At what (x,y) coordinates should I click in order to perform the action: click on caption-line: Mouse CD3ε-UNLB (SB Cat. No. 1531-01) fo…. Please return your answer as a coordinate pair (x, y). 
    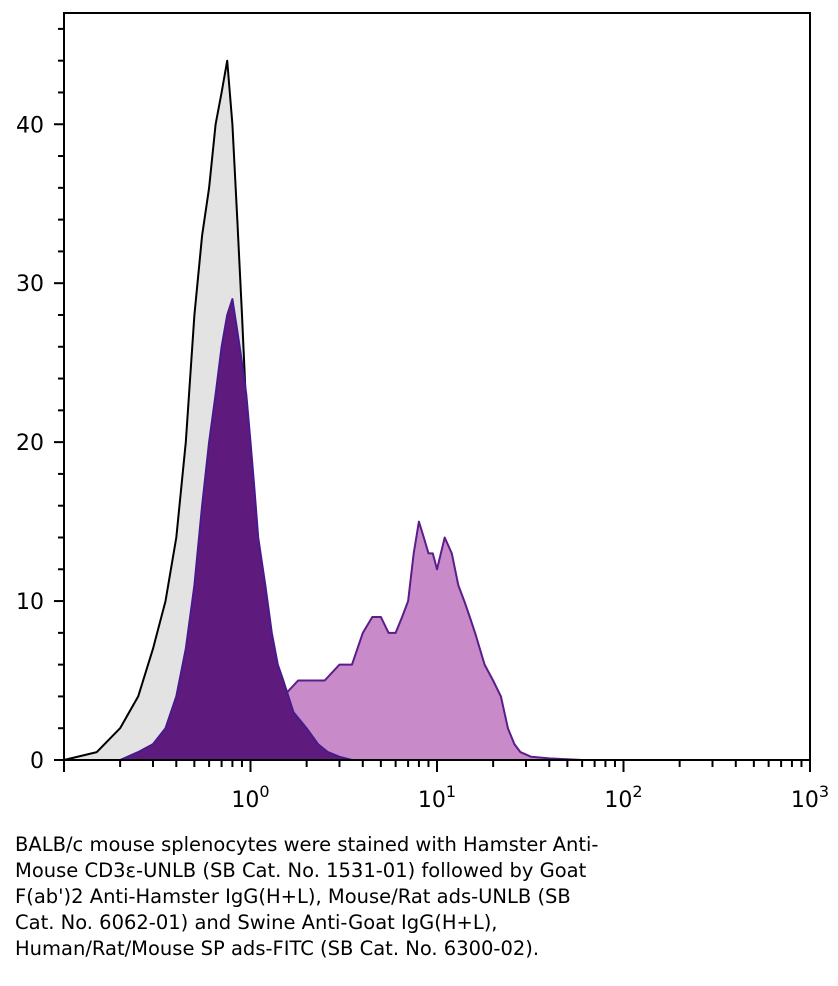
    Looking at the image, I should click on (301, 870).